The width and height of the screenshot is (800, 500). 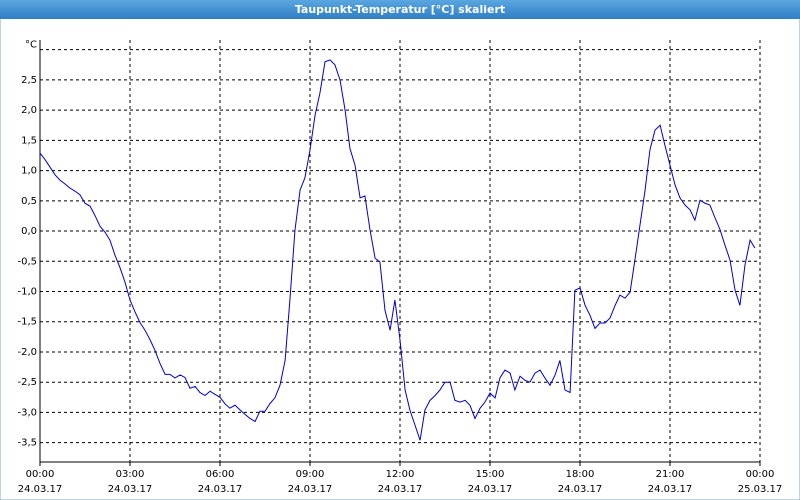 What do you see at coordinates (29, 201) in the screenshot?
I see `y-tick-label: 0,5` at bounding box center [29, 201].